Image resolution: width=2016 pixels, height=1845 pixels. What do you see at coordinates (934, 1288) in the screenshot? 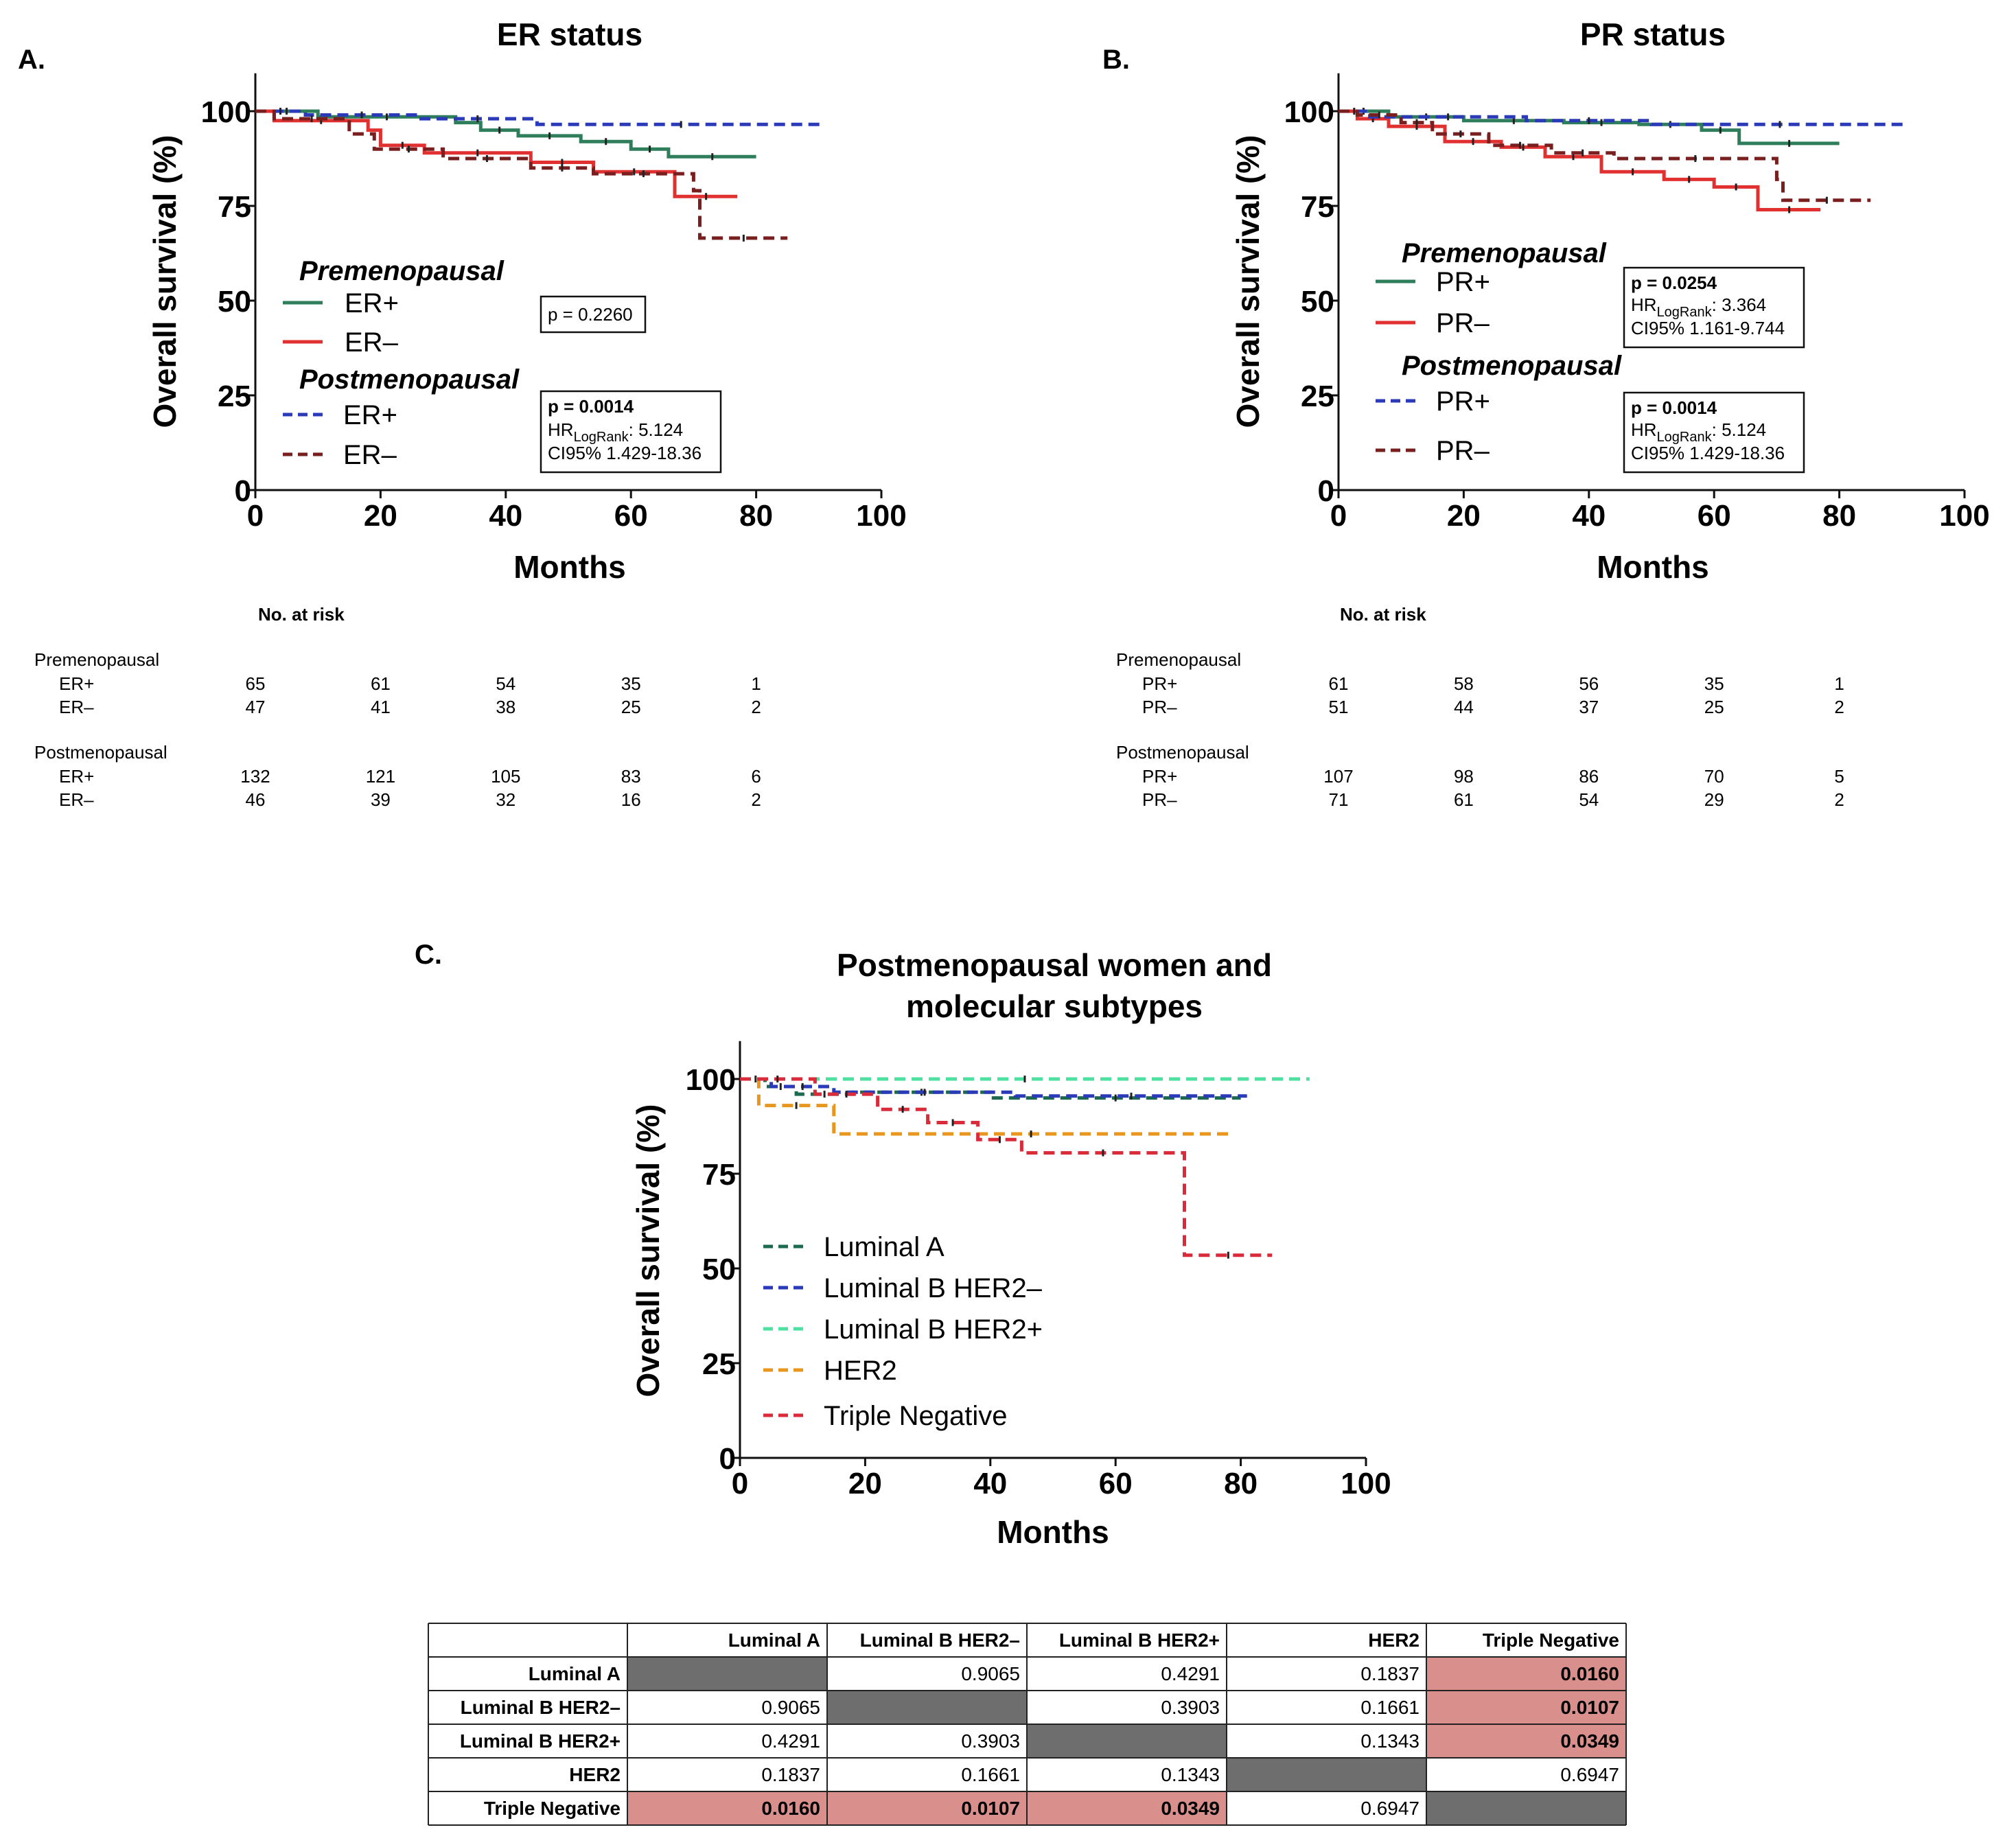
I see `legend-item-luminal-b-her2-neg: Luminal B HER2–` at bounding box center [934, 1288].